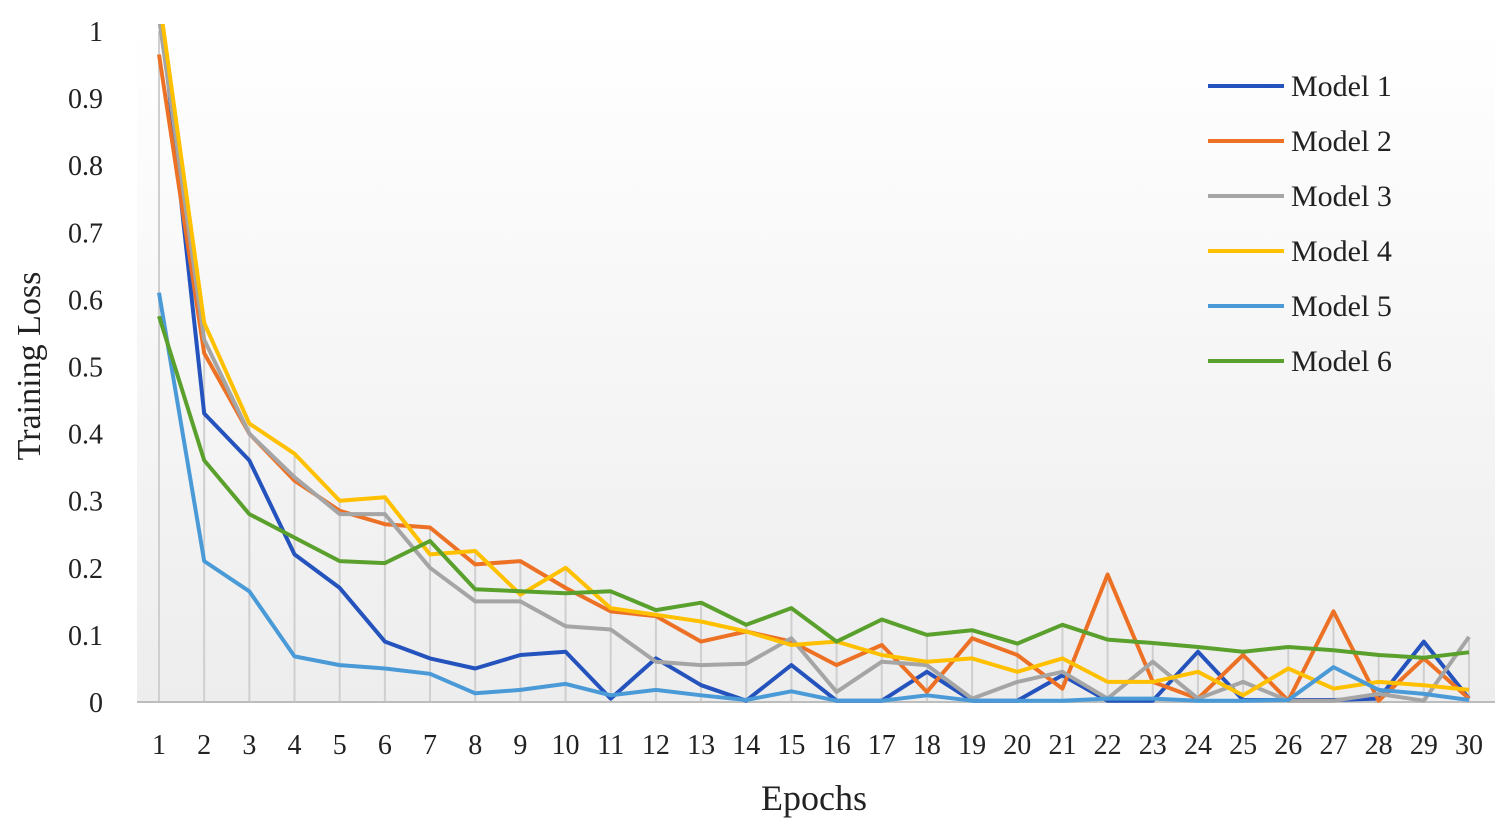 This screenshot has width=1500, height=837. I want to click on x-tick-label: 5, so click(340, 745).